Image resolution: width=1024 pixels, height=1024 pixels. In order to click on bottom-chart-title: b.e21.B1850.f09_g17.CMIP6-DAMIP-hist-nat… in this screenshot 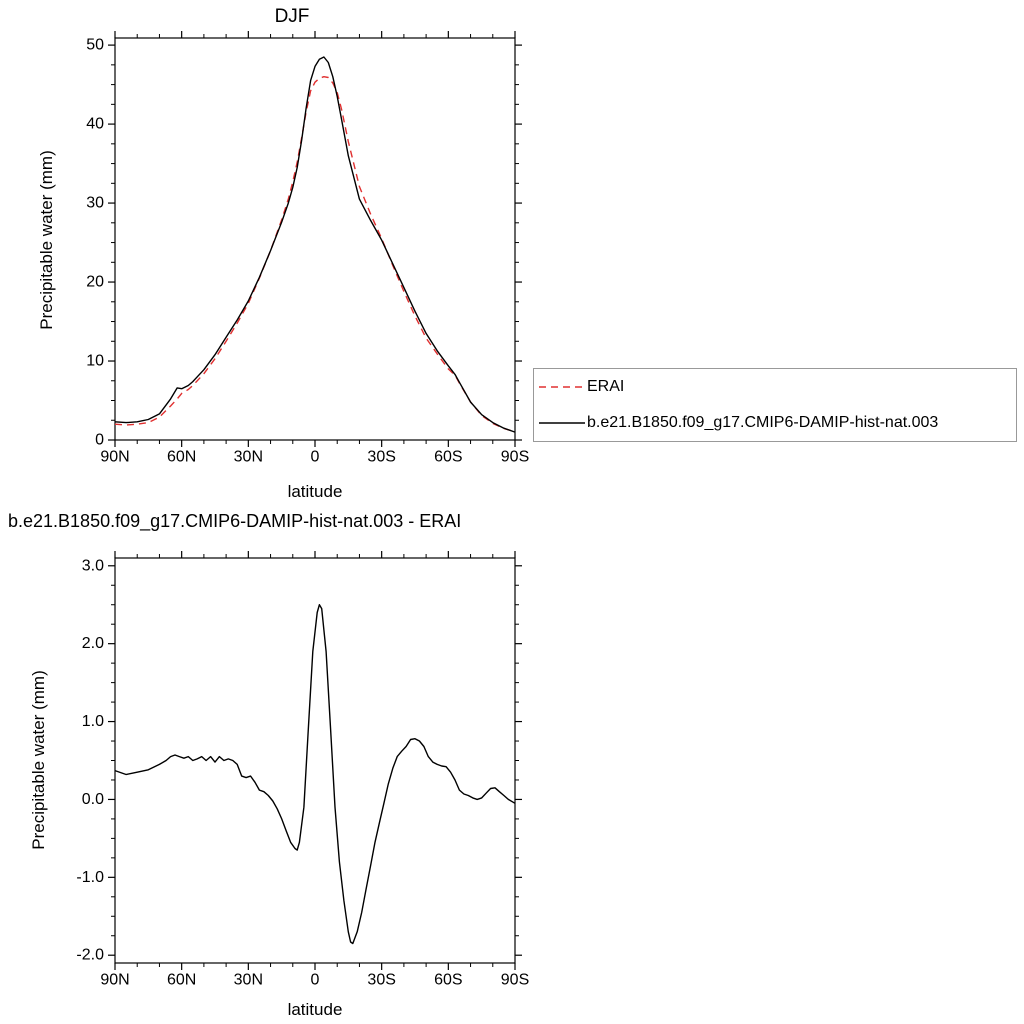, I will do `click(234, 521)`.